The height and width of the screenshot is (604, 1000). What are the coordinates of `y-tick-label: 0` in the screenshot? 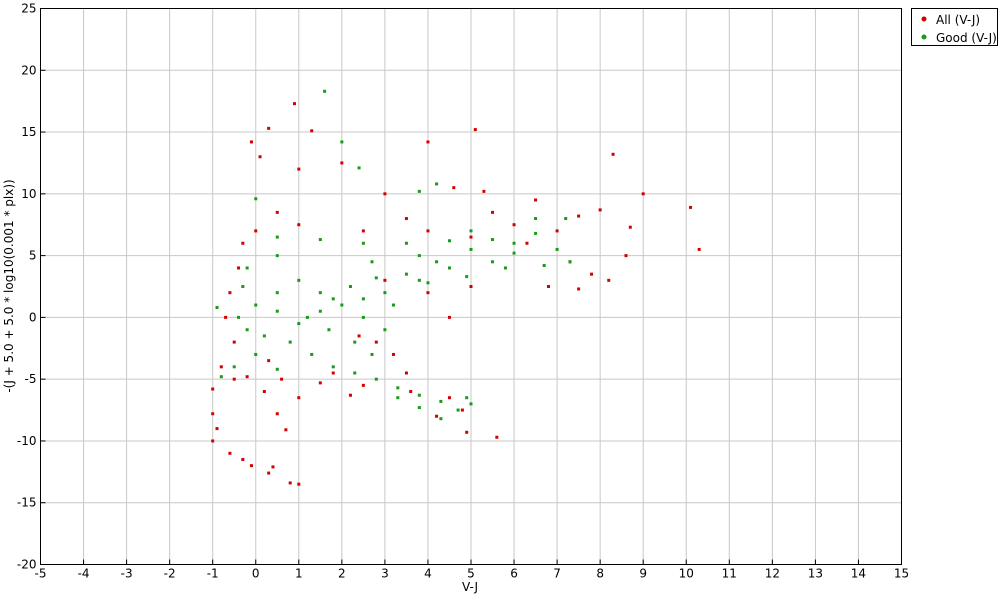 It's located at (33, 317).